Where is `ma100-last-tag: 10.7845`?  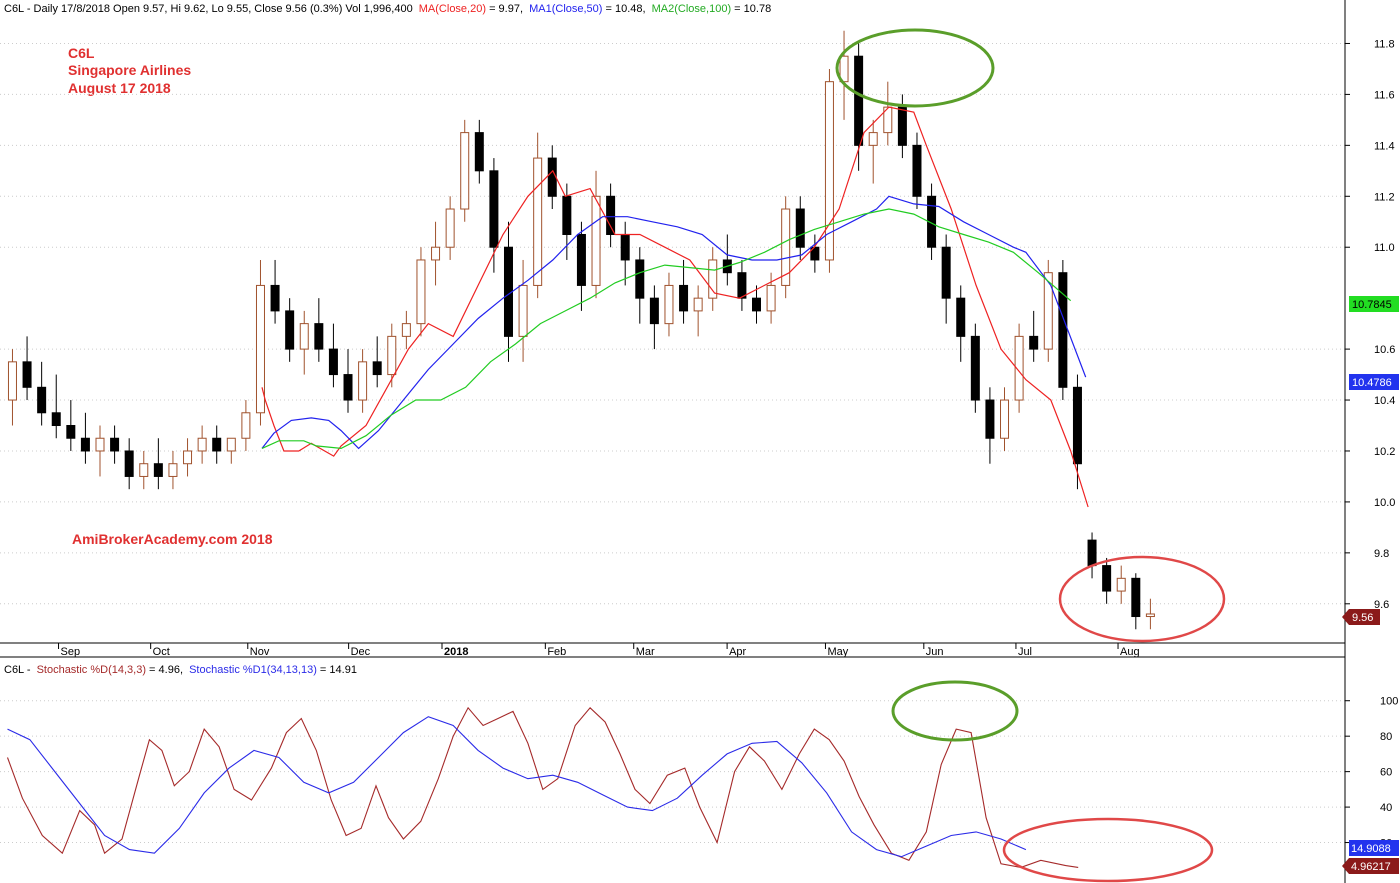 ma100-last-tag: 10.7845 is located at coordinates (1374, 304).